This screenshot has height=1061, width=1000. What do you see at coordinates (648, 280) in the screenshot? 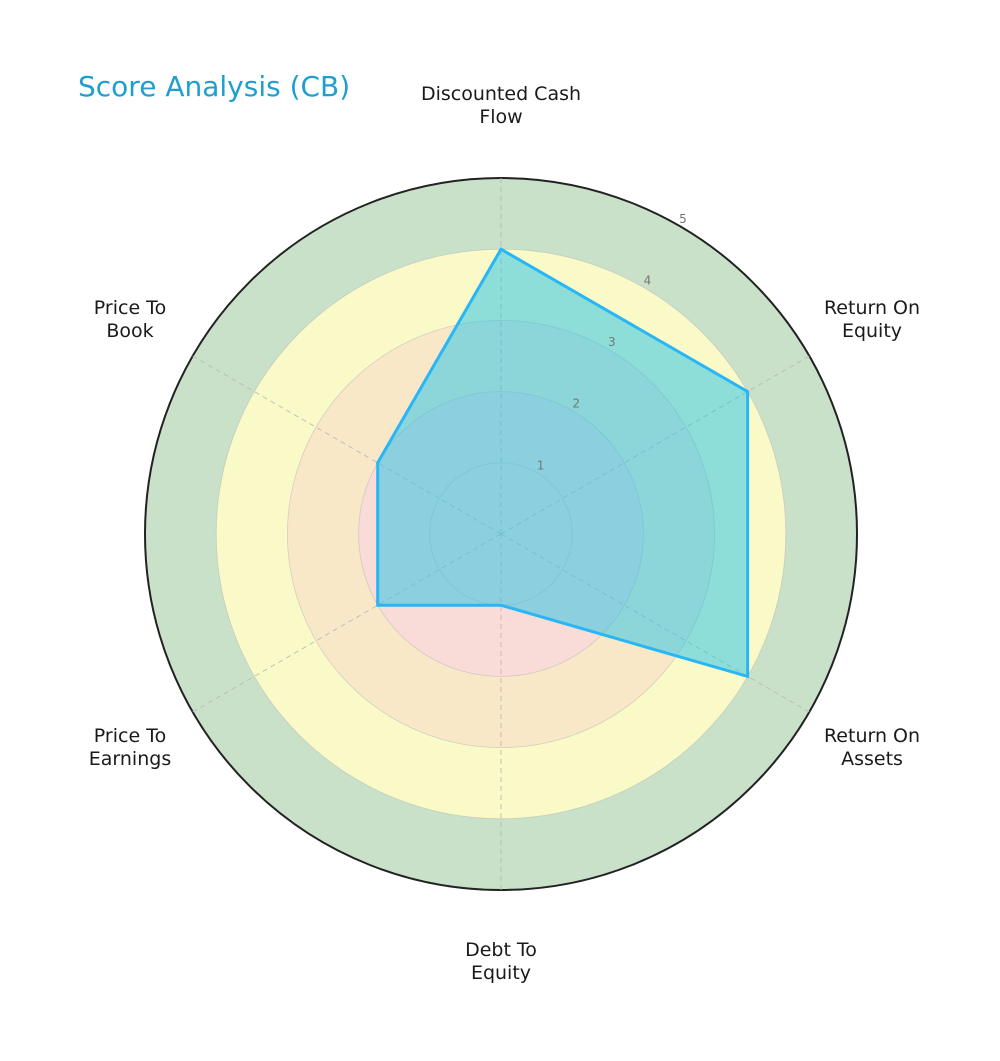
I see `r-tick-label: 4` at bounding box center [648, 280].